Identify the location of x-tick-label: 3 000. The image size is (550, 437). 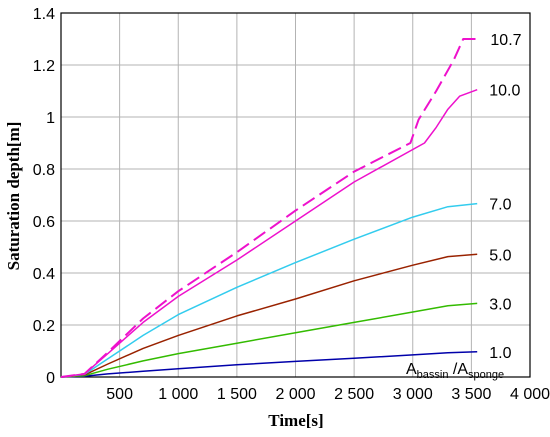
(413, 394).